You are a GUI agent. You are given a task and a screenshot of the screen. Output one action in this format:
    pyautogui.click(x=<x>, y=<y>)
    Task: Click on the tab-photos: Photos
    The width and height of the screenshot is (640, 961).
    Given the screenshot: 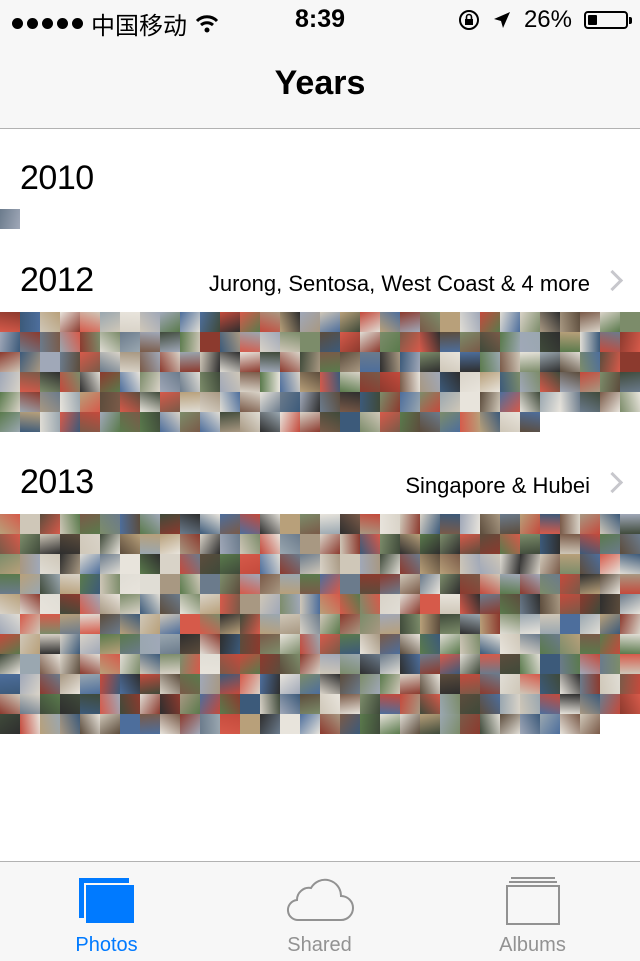 What is the action you would take?
    pyautogui.click(x=106, y=911)
    